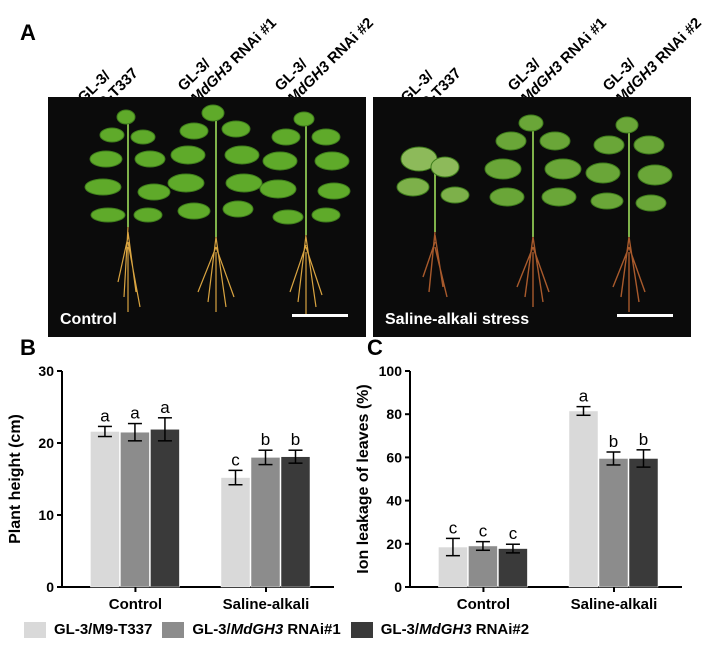 The height and width of the screenshot is (645, 709). What do you see at coordinates (46, 515) in the screenshot?
I see `b-y-tick-label: 10` at bounding box center [46, 515].